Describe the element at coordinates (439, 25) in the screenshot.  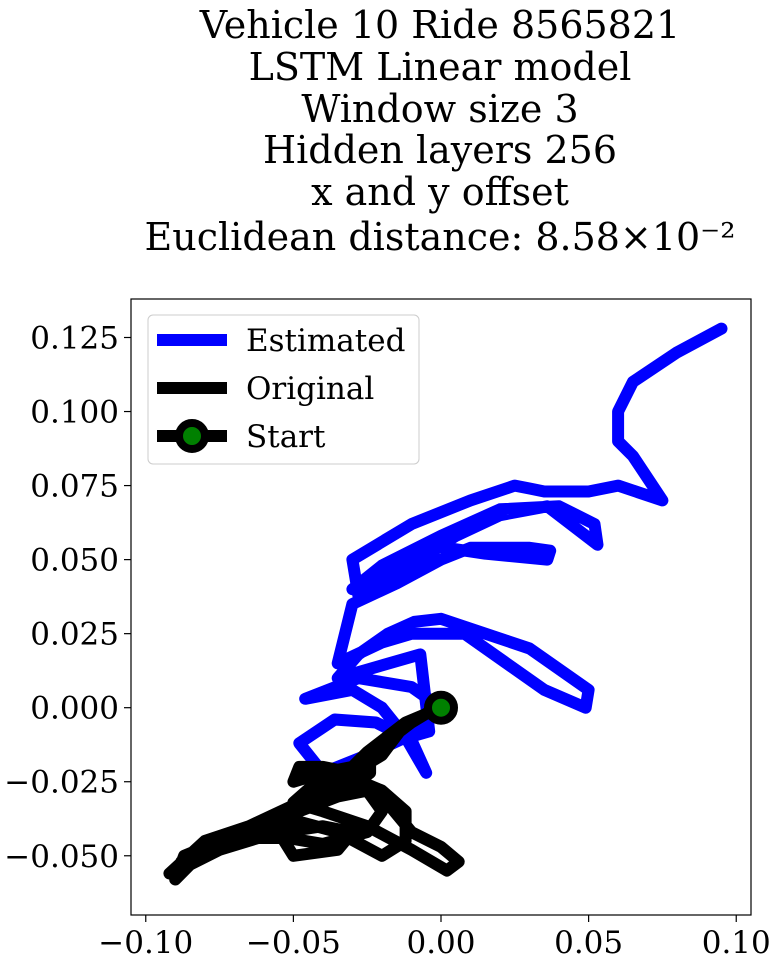
I see `title-line-1: Vehicle 10 Ride 8565821` at that location.